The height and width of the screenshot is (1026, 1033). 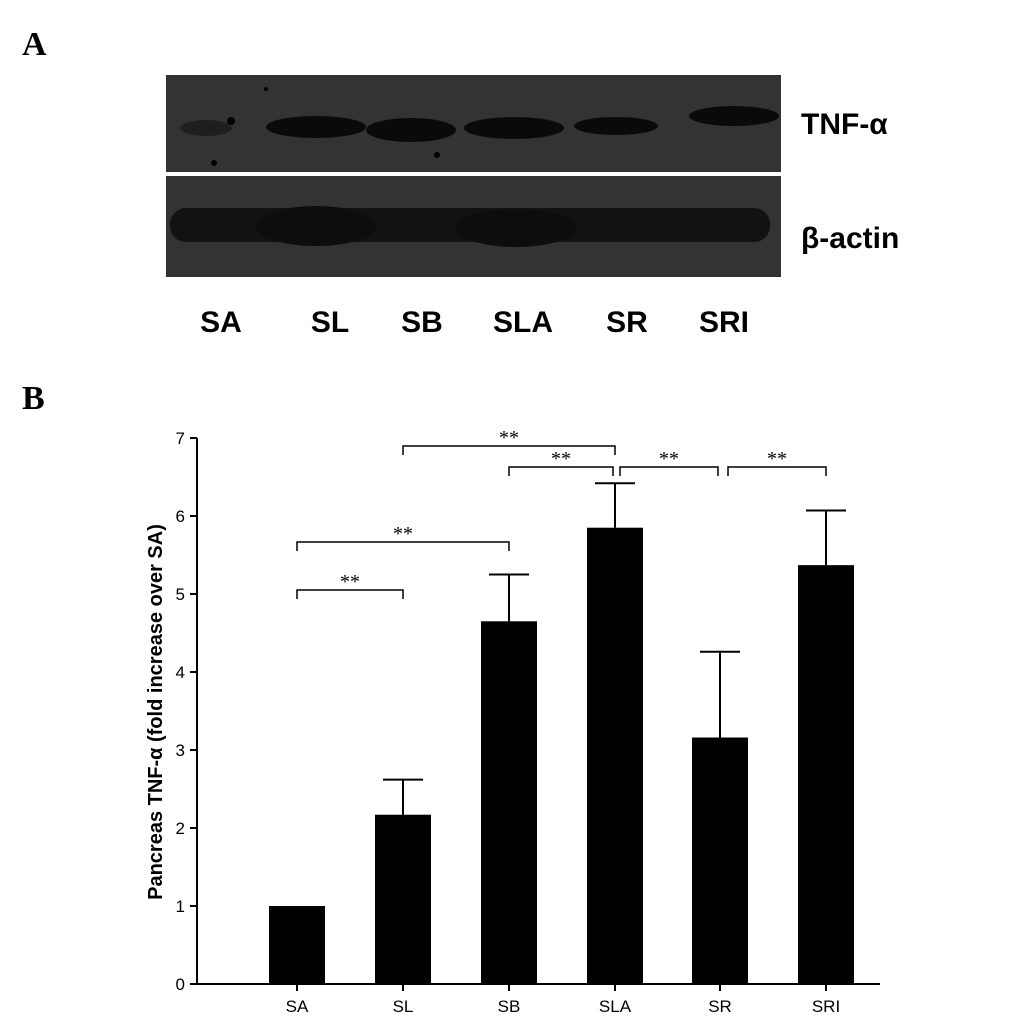 What do you see at coordinates (403, 899) in the screenshot?
I see `bar-sl` at bounding box center [403, 899].